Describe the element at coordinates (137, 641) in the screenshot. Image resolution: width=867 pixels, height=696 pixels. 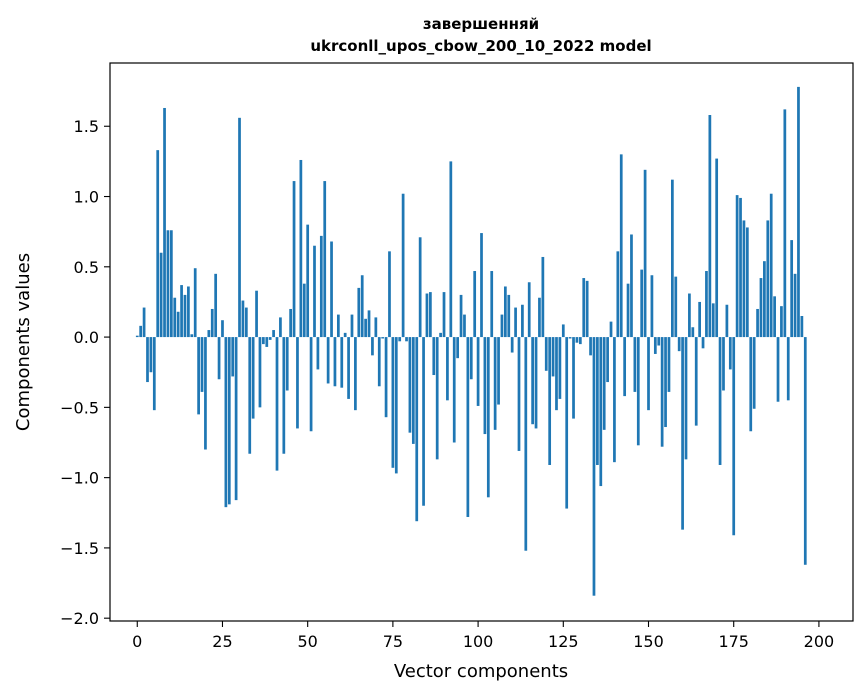
I see `x-tick-label: 0` at that location.